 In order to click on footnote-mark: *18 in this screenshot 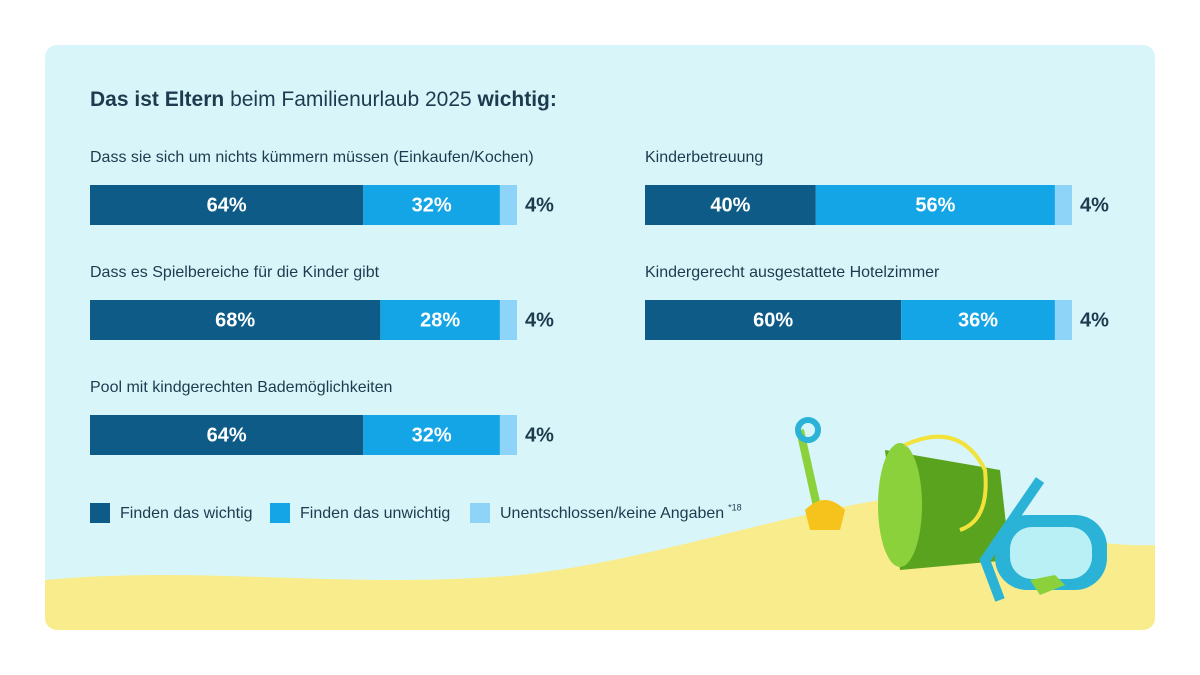, I will do `click(735, 507)`.